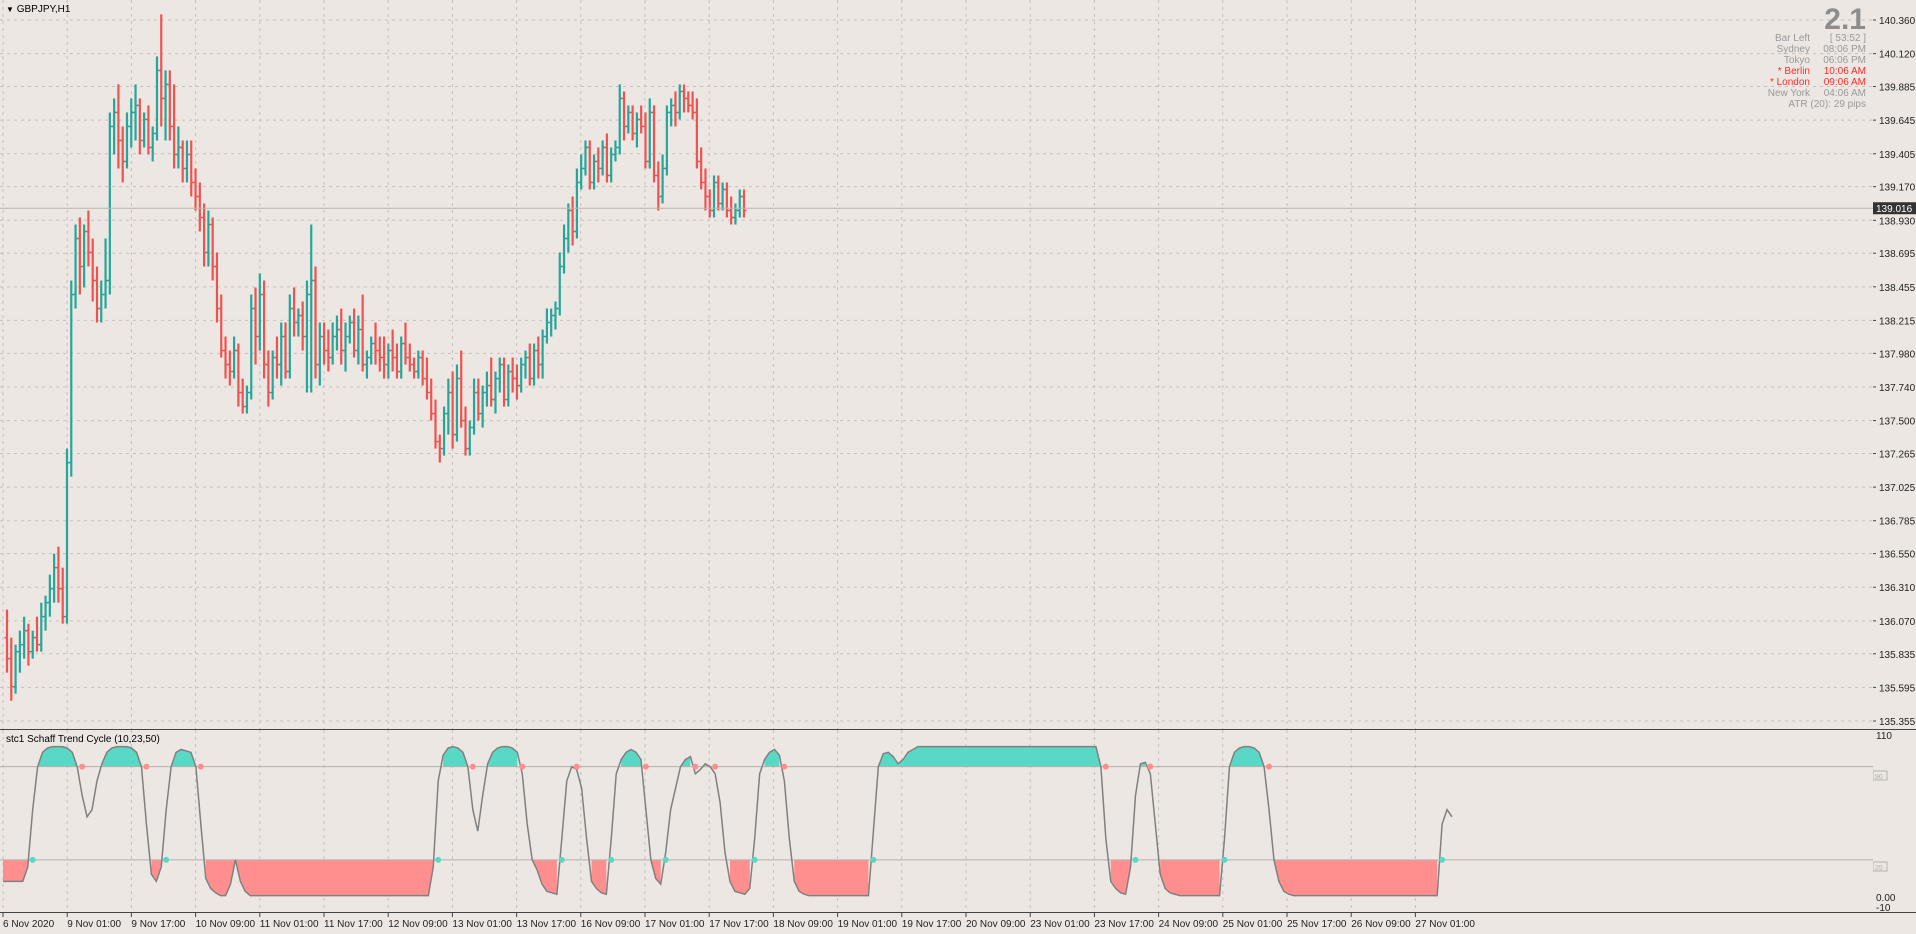 This screenshot has width=1916, height=934. Describe the element at coordinates (10, 9) in the screenshot. I see `dropdown-triangle-icon: ▼` at that location.